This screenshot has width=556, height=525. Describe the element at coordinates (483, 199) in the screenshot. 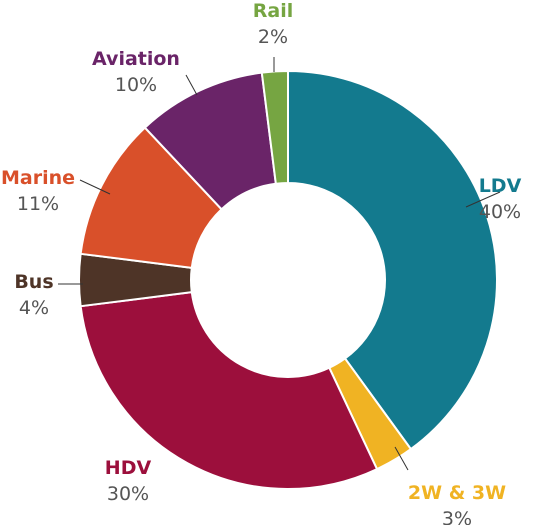

I see `leader-line-ldv` at that location.